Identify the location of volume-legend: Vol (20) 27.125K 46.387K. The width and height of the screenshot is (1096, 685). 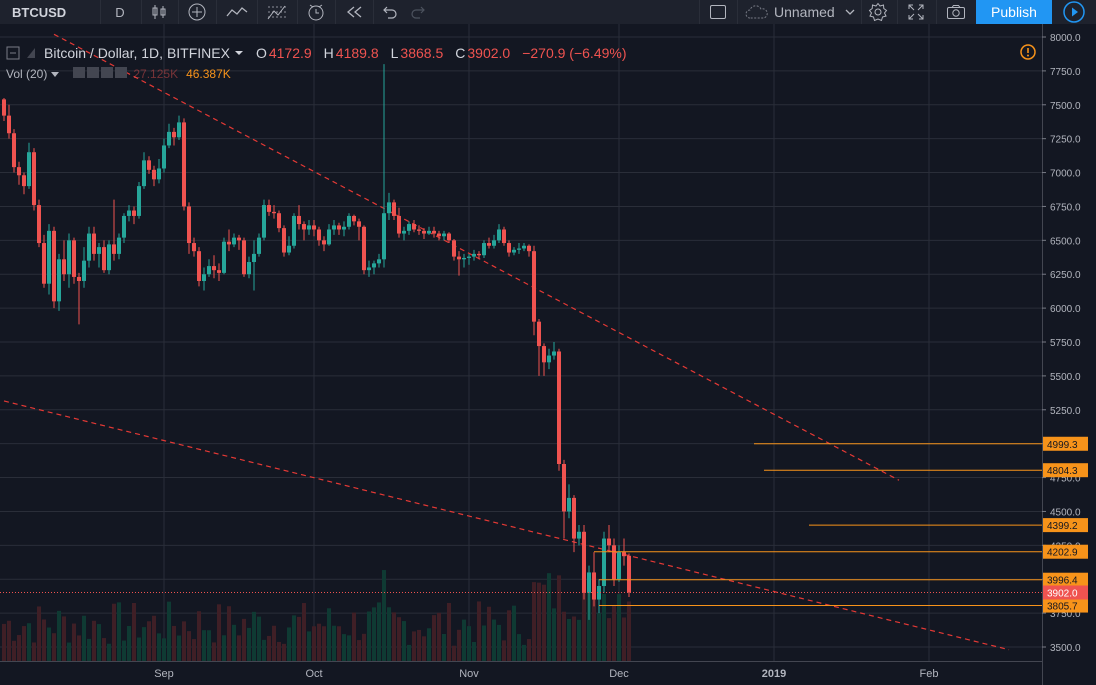
(118, 74).